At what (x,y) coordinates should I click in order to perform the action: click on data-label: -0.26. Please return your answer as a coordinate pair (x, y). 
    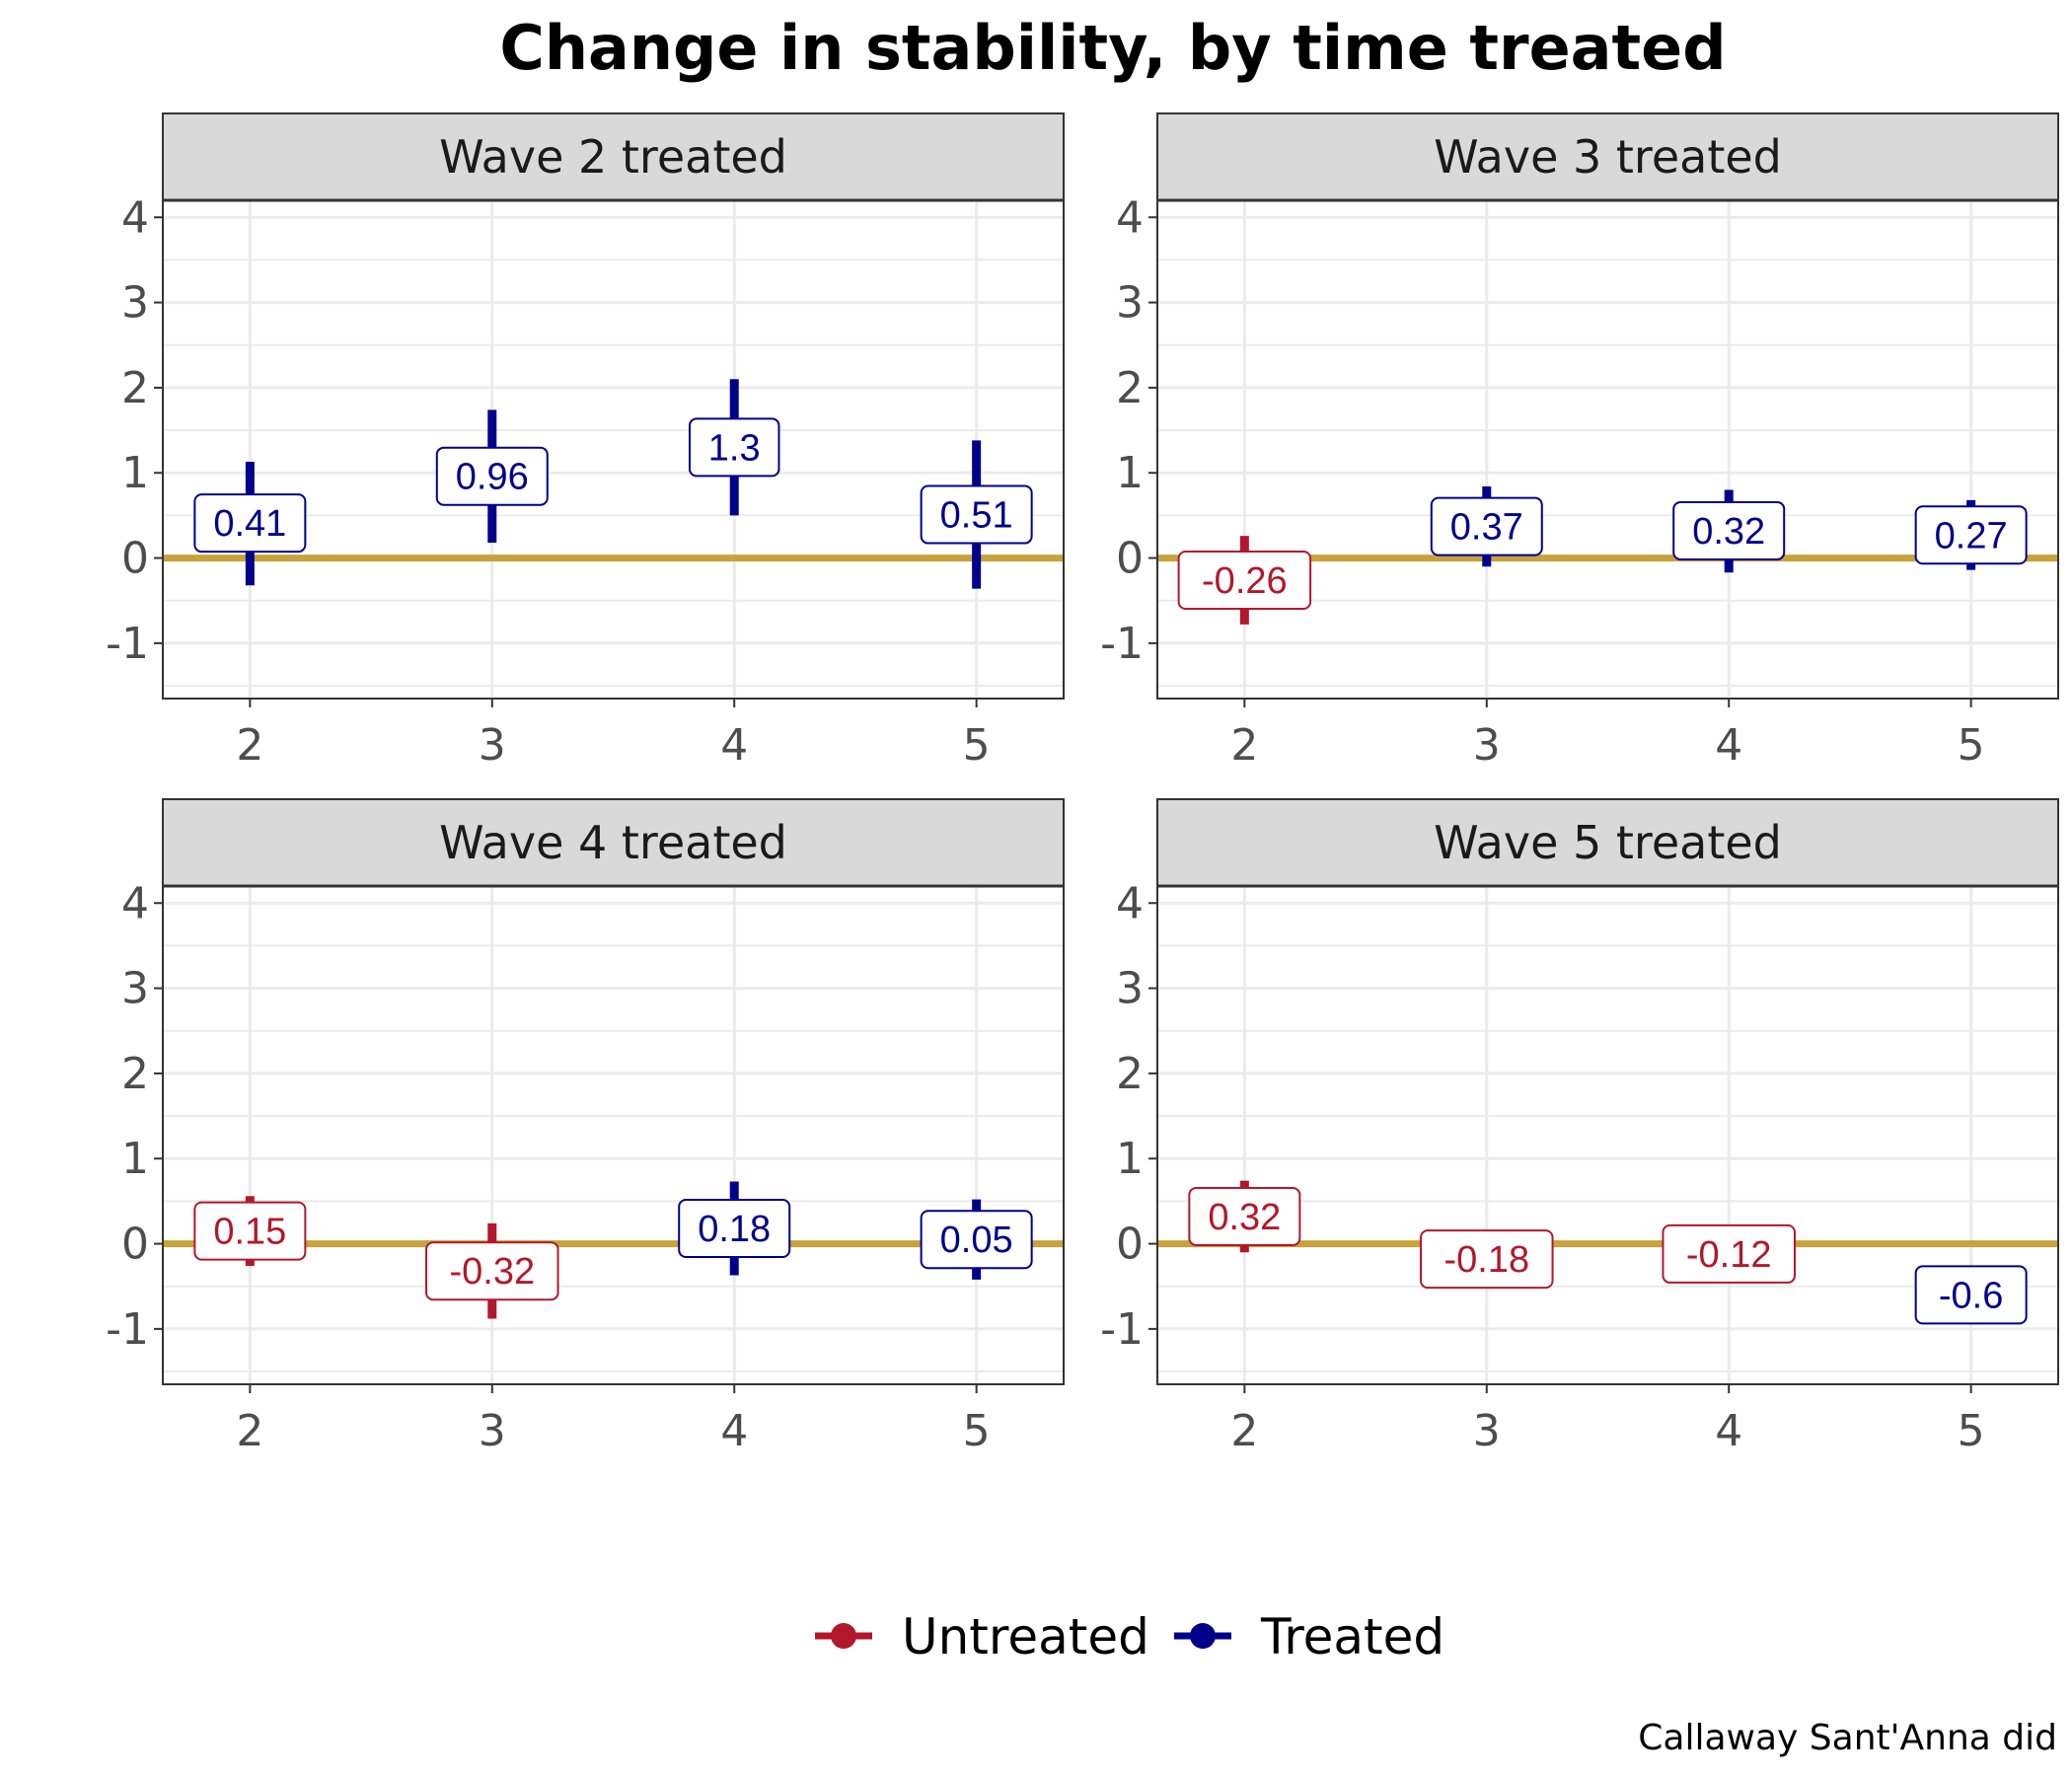
    Looking at the image, I should click on (1245, 581).